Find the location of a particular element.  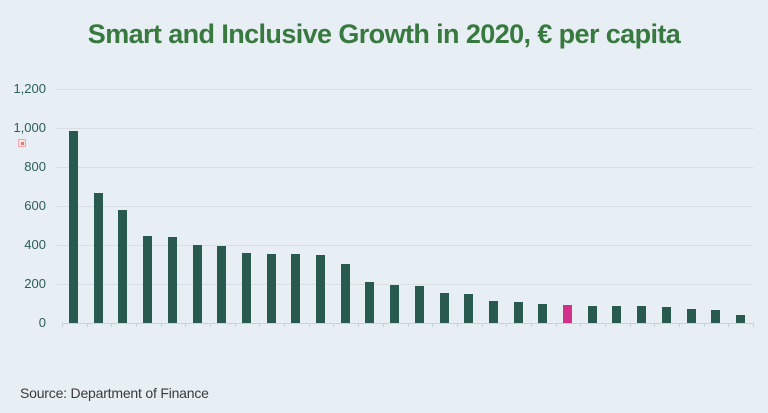

y-axis-tick-label: 1,000 is located at coordinates (29, 127).